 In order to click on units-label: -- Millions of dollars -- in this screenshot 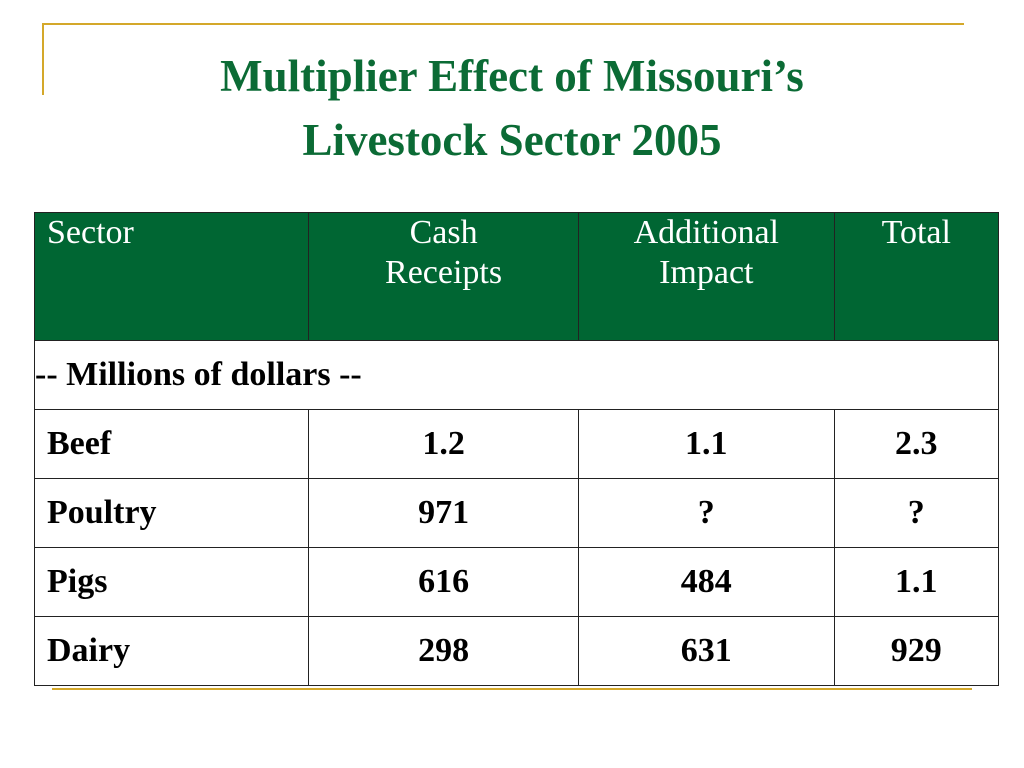, I will do `click(516, 375)`.